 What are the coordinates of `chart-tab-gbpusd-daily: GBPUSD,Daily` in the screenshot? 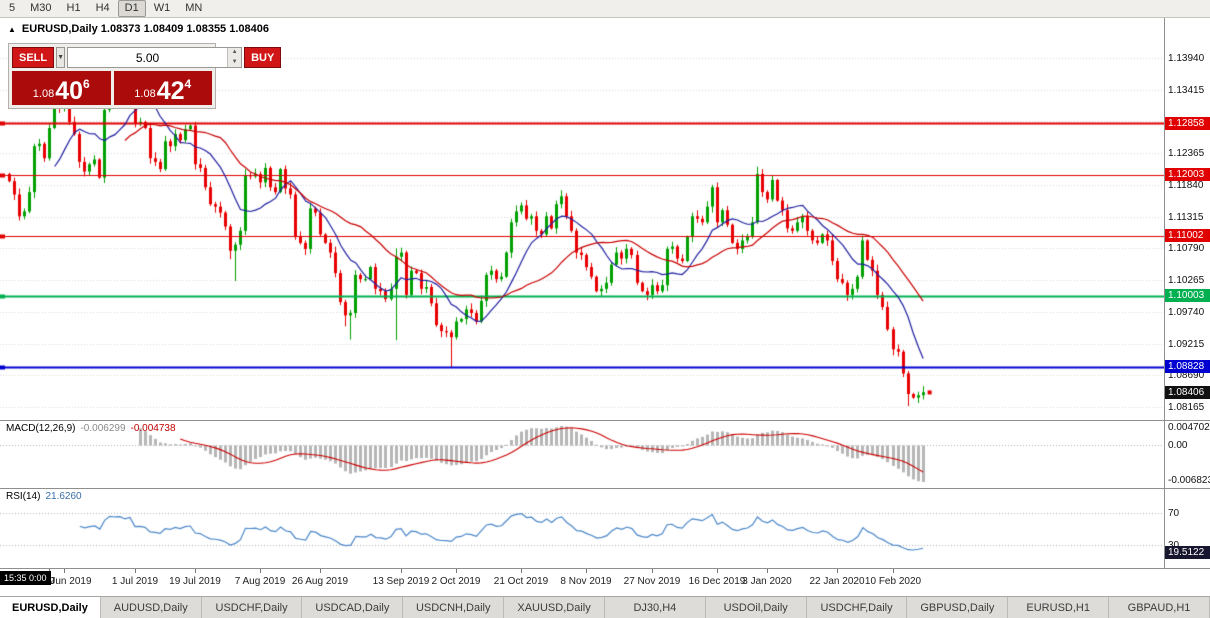 It's located at (958, 607).